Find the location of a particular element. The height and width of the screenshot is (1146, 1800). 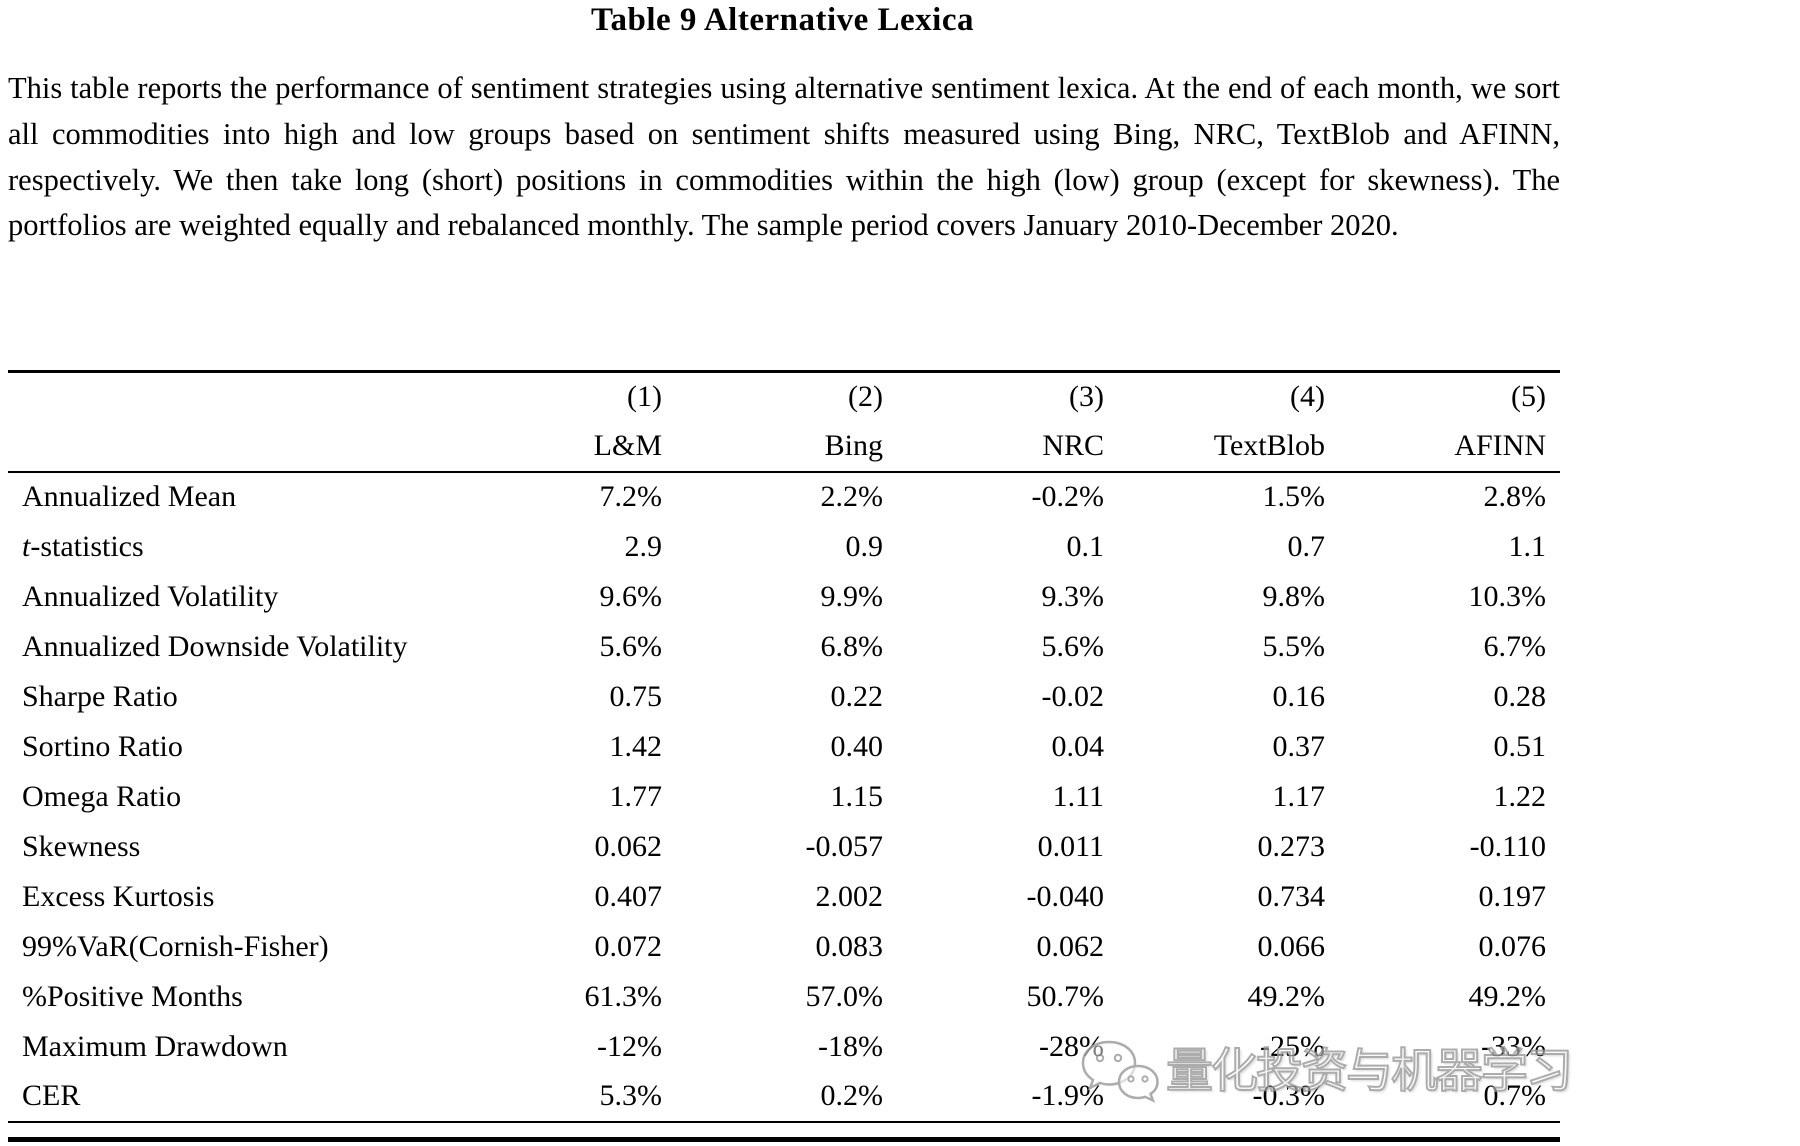

row-label: Sortino Ratio is located at coordinates (102, 746).